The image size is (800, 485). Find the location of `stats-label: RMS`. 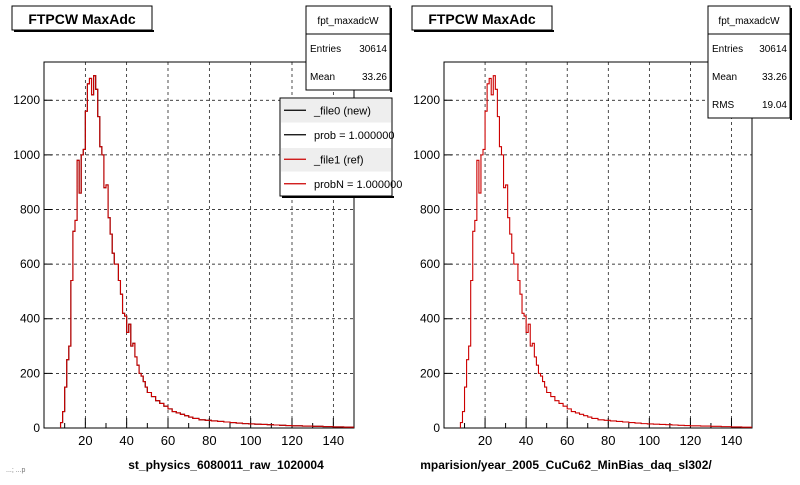

stats-label: RMS is located at coordinates (723, 105).